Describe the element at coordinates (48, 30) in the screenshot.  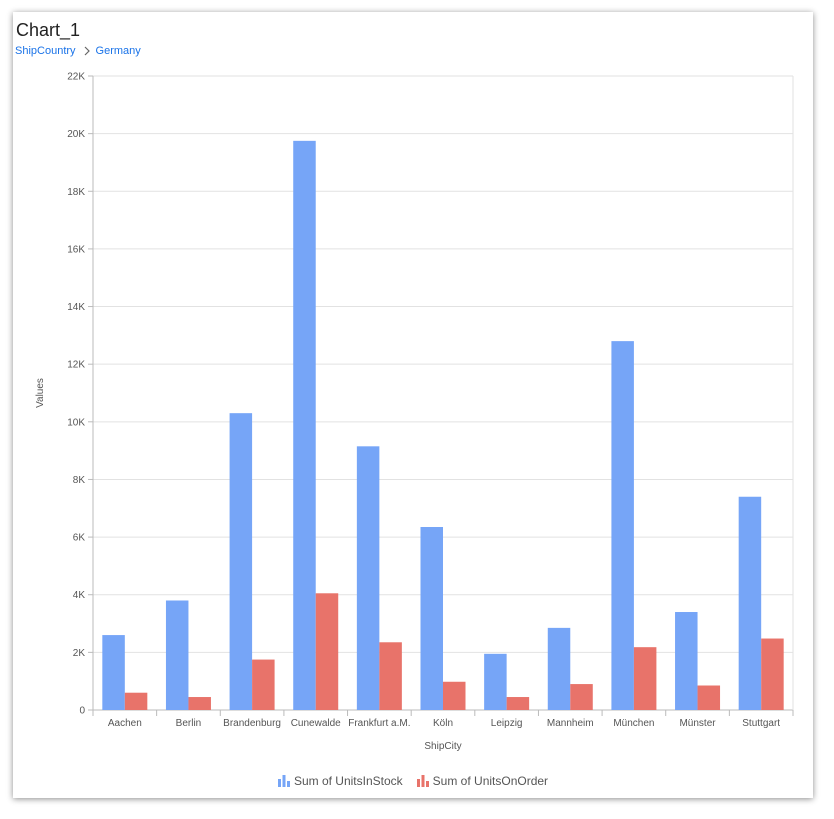
I see `widget-title: Chart_1` at that location.